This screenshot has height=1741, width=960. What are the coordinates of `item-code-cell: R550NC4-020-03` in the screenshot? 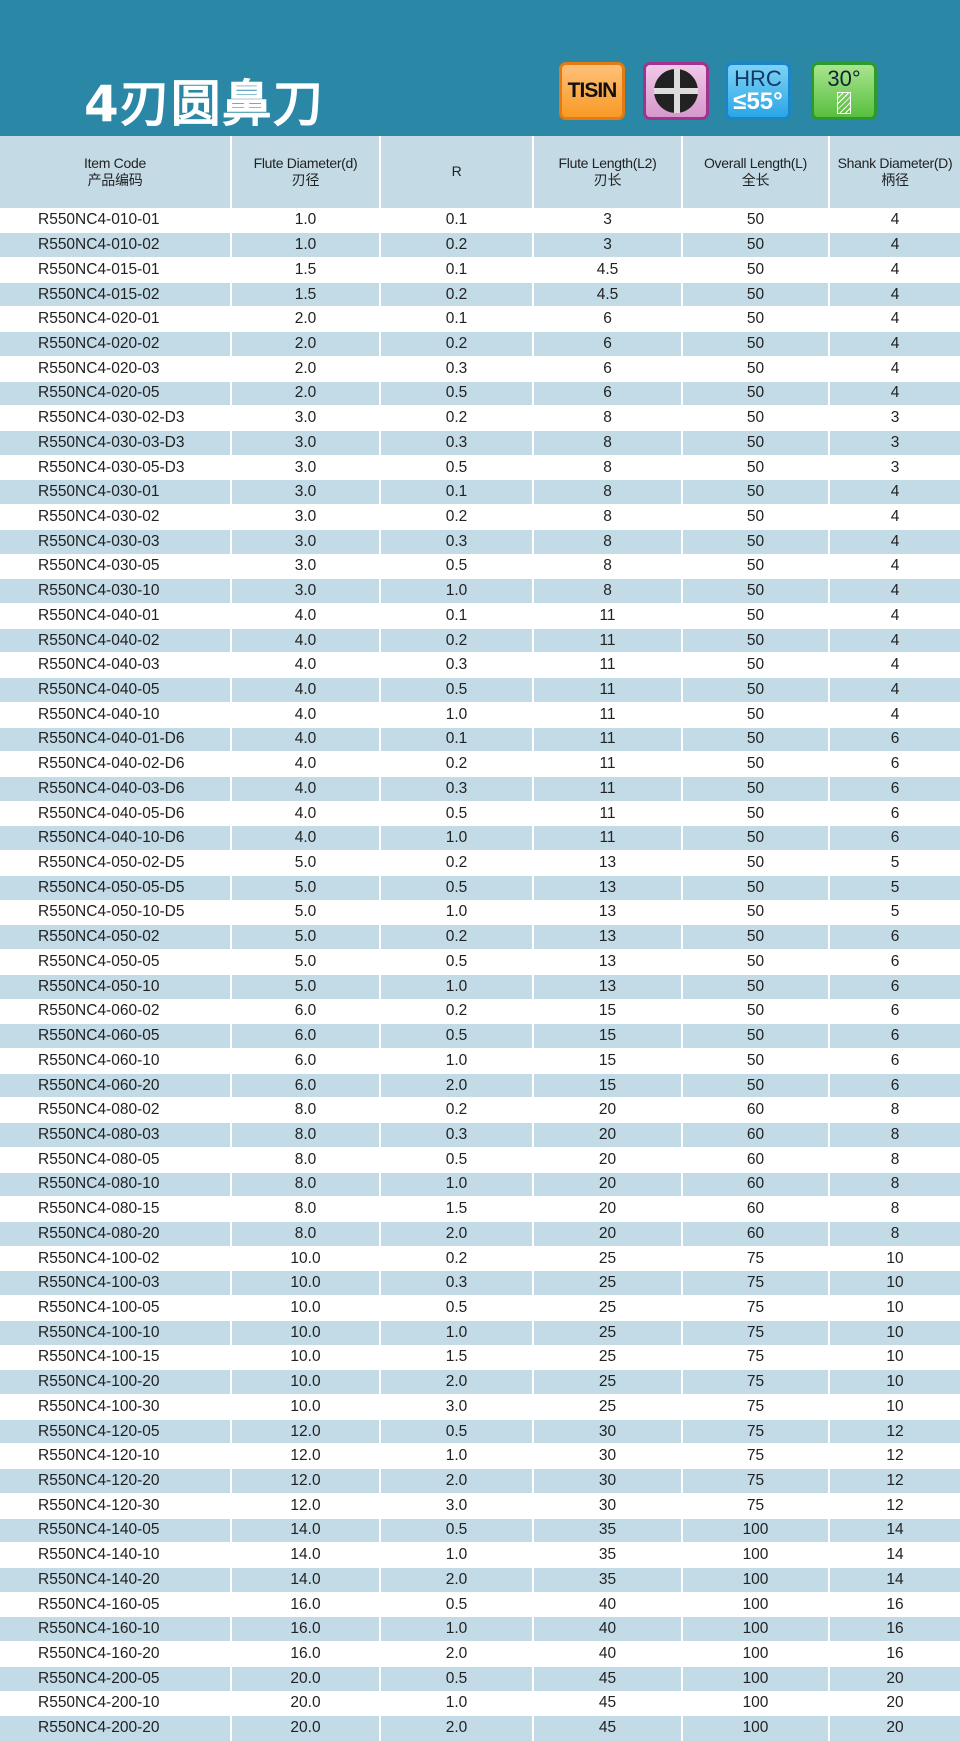 It's located at (115, 368).